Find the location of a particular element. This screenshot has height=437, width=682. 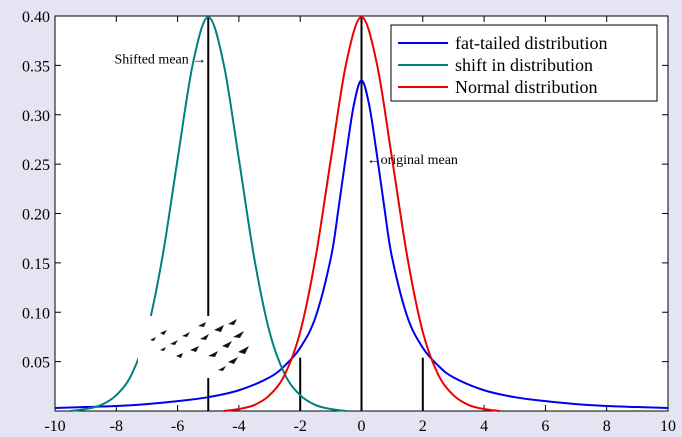

x-tick-label: 6 is located at coordinates (545, 426).